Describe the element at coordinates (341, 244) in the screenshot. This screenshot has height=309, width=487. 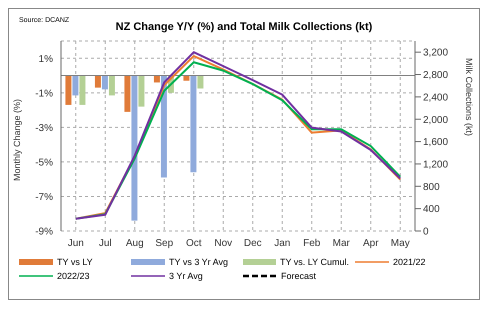
I see `x-tick-label: Mar` at that location.